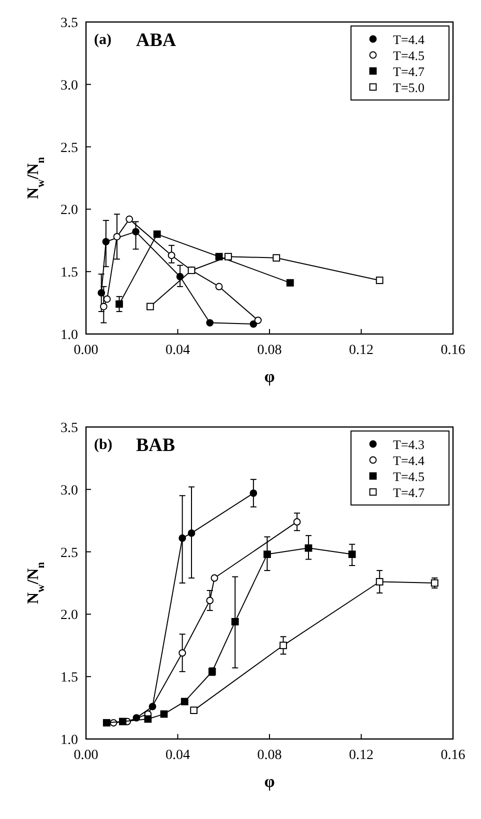  I want to click on chart-title: BAB, so click(156, 445).